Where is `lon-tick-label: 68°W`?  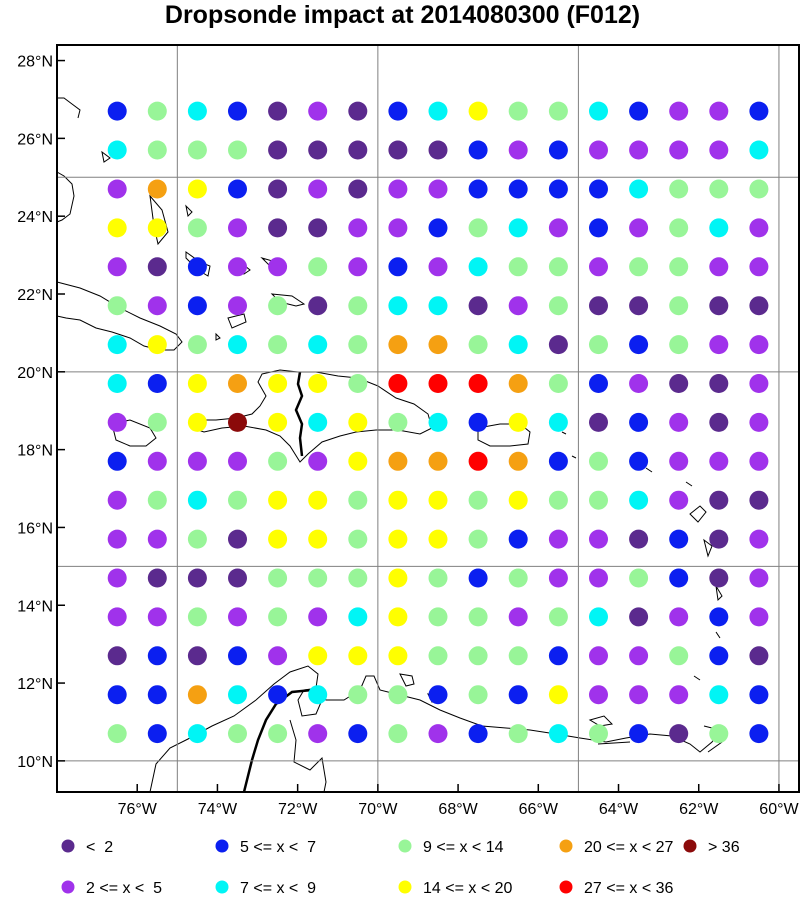
lon-tick-label: 68°W is located at coordinates (458, 809).